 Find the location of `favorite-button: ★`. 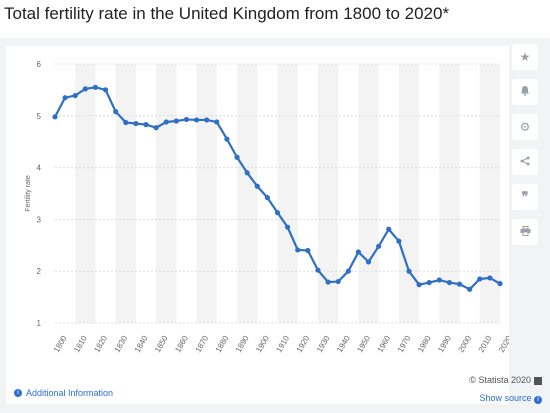

favorite-button: ★ is located at coordinates (525, 57).